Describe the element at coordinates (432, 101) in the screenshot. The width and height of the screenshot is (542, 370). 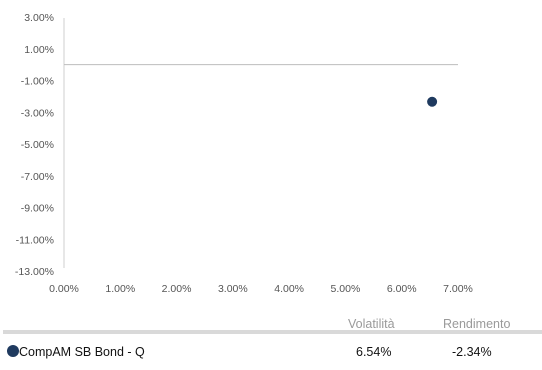
I see `data-point` at that location.